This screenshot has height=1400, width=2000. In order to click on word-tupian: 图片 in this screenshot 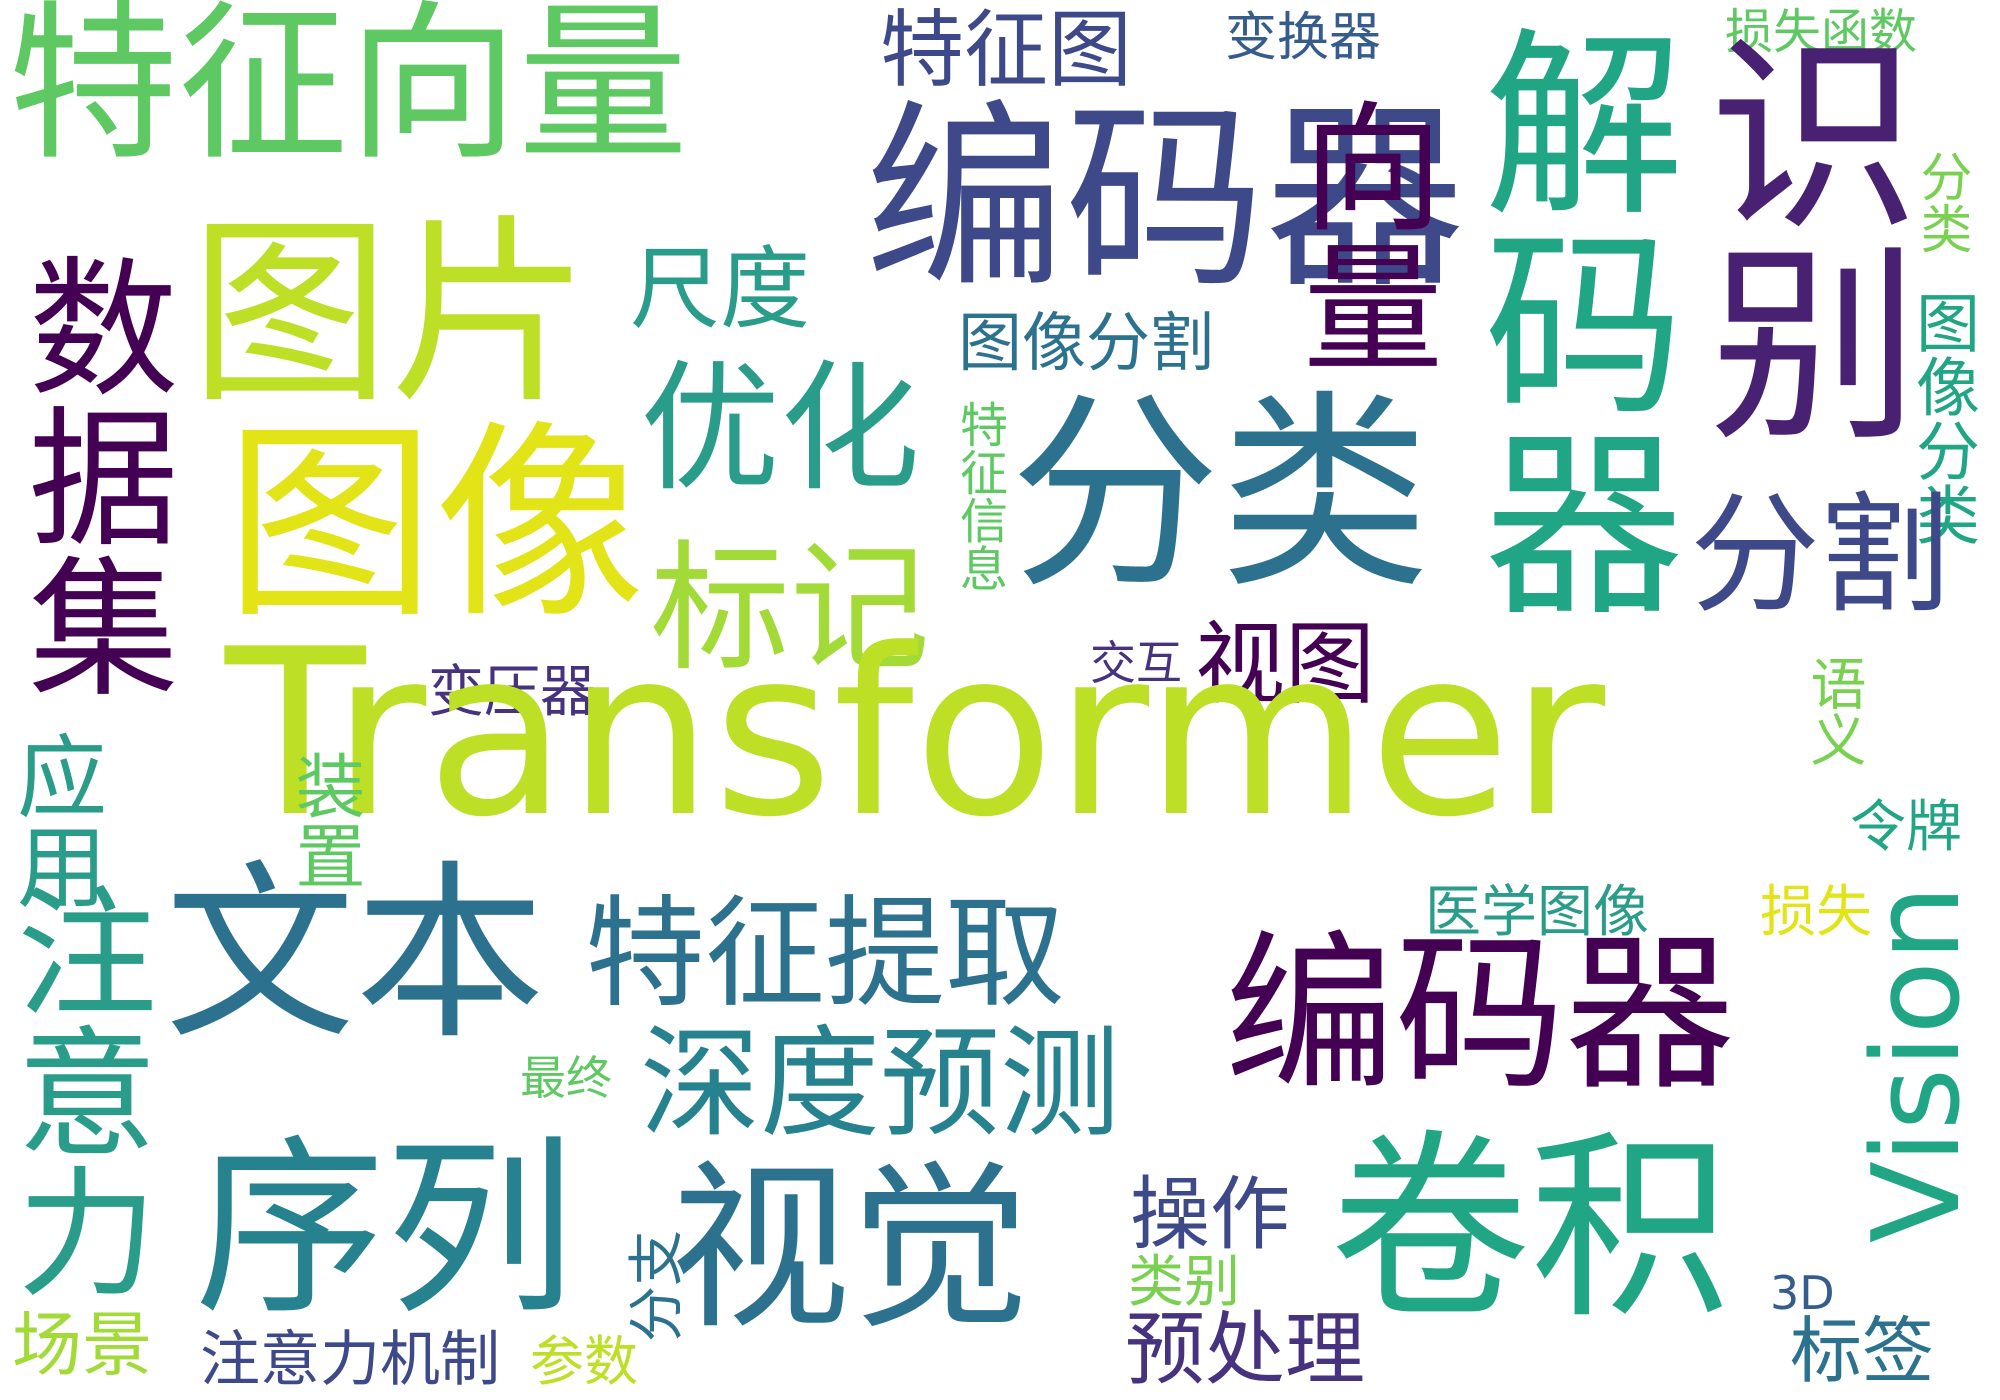, I will do `click(390, 314)`.